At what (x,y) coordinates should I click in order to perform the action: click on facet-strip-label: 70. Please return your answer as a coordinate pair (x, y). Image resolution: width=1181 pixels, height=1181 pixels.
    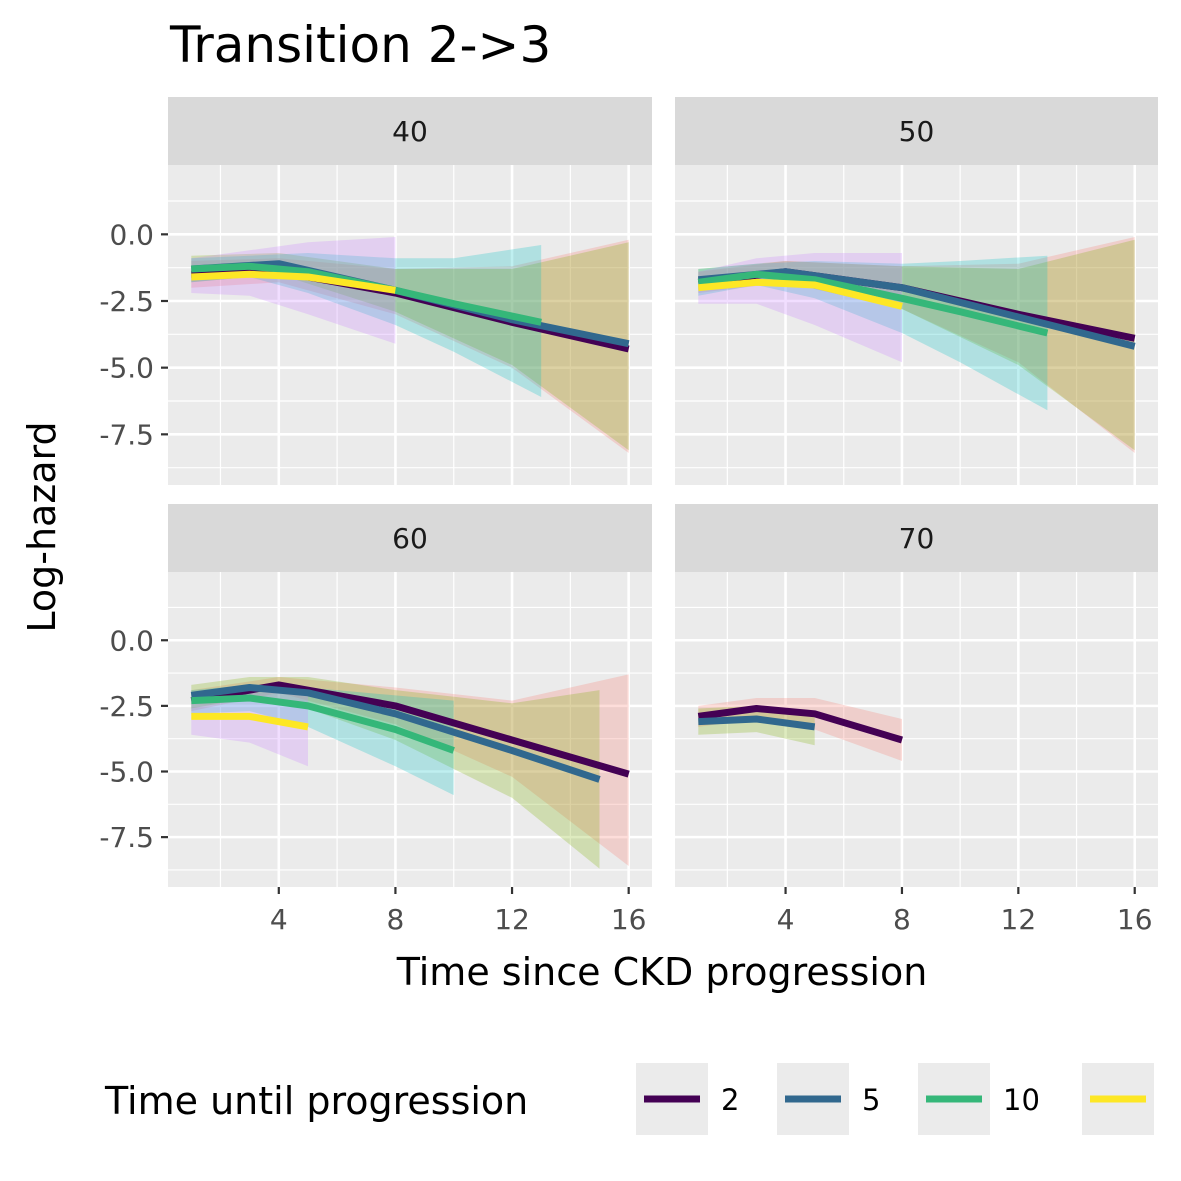
    Looking at the image, I should click on (917, 538).